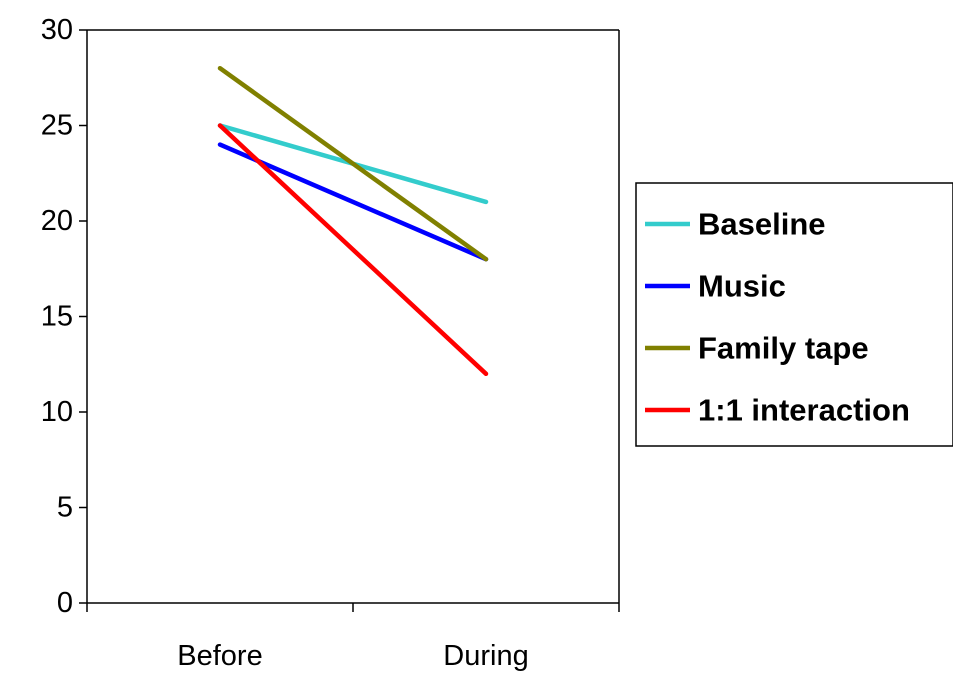 The width and height of the screenshot is (953, 685). Describe the element at coordinates (57, 221) in the screenshot. I see `y-tick-label: 20` at that location.